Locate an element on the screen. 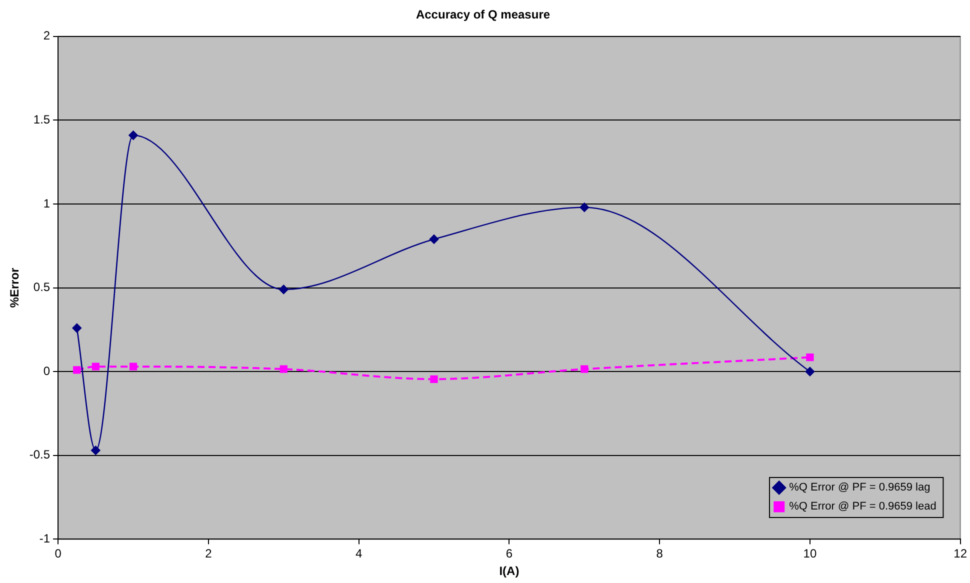 The width and height of the screenshot is (970, 583). legend-label: %Q Error @ PF = 0.9659 lead is located at coordinates (862, 506).